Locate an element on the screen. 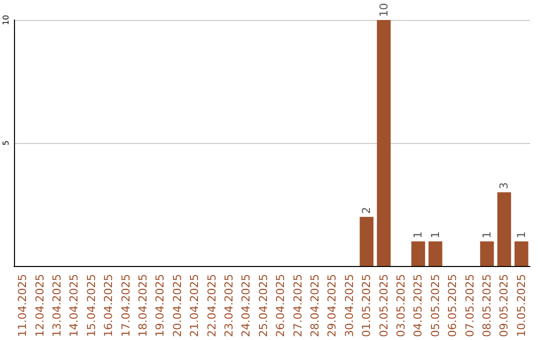  data-label: 3 is located at coordinates (504, 186).